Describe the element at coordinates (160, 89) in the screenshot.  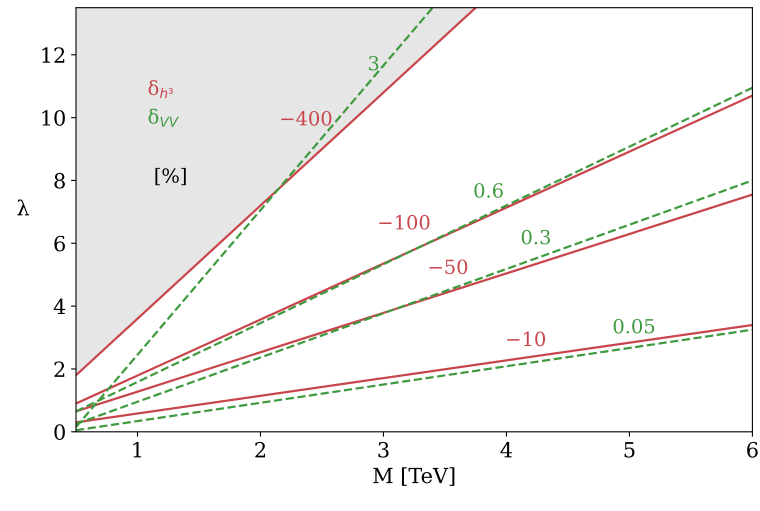
I see `text: δ$_{h³}$` at that location.